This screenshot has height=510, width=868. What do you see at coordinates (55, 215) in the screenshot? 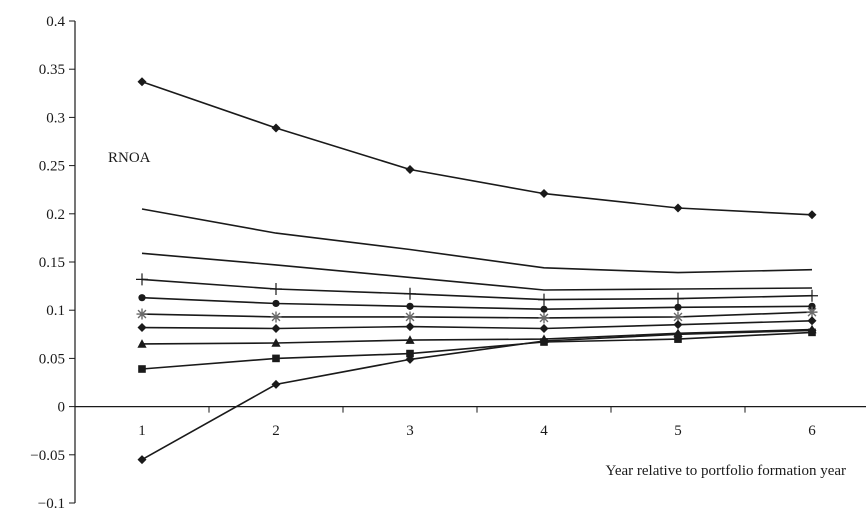
I see `y-tick-label: 0.2` at bounding box center [55, 215].